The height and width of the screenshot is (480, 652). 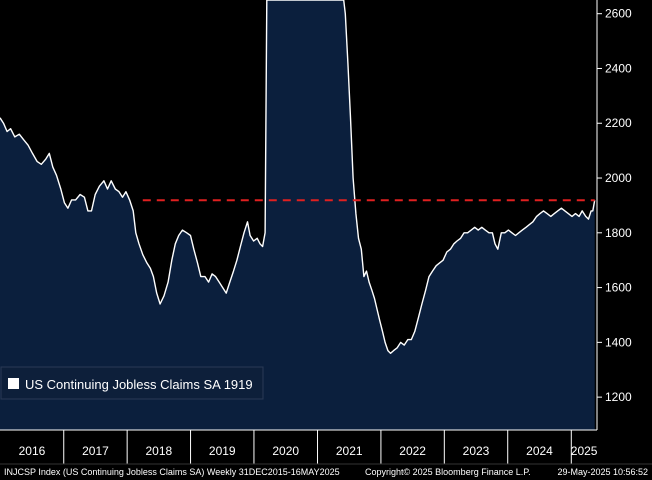 I want to click on y-tick-label: 1600, so click(x=618, y=288).